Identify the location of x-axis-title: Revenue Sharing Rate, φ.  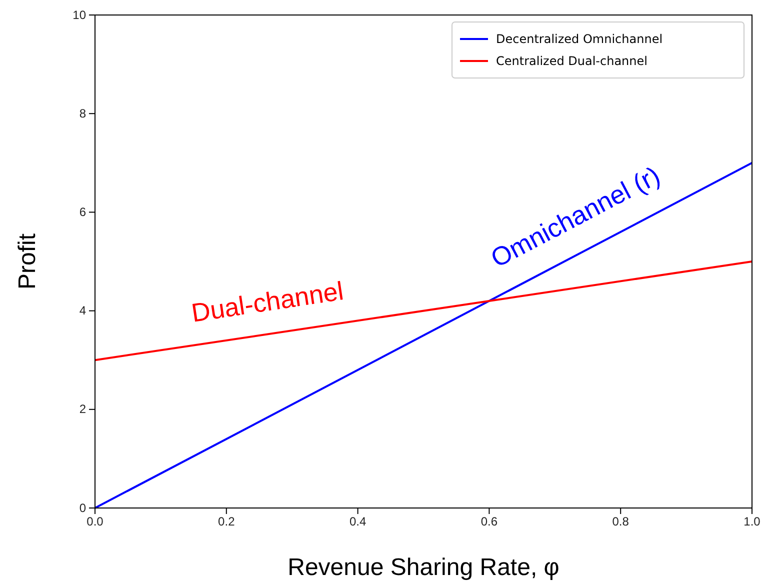
(424, 567).